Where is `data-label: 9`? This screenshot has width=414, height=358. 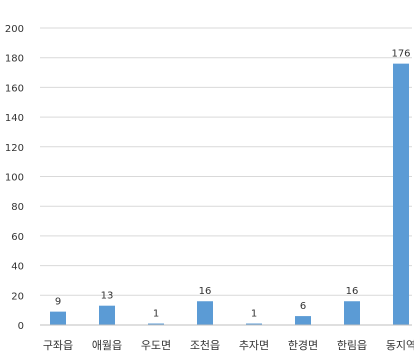
data-label: 9 is located at coordinates (58, 302).